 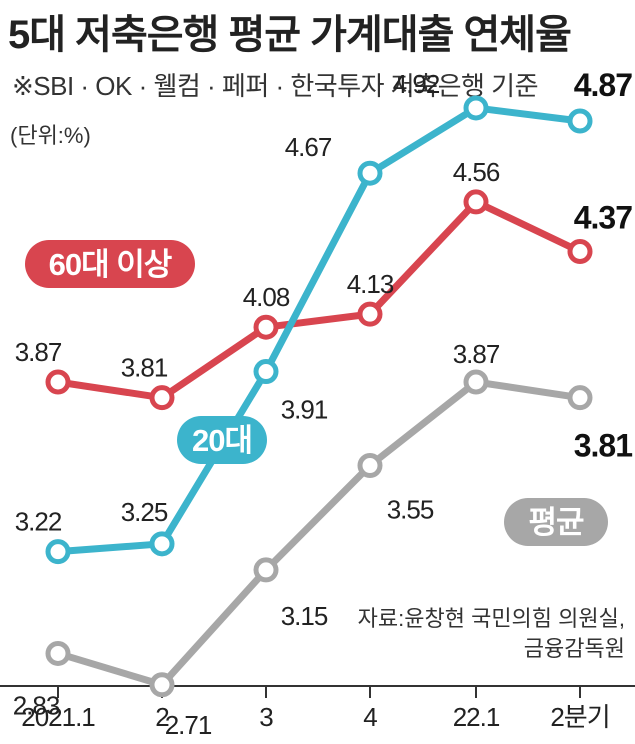 I want to click on data-label-elderly-1: 3.81, so click(x=144, y=368).